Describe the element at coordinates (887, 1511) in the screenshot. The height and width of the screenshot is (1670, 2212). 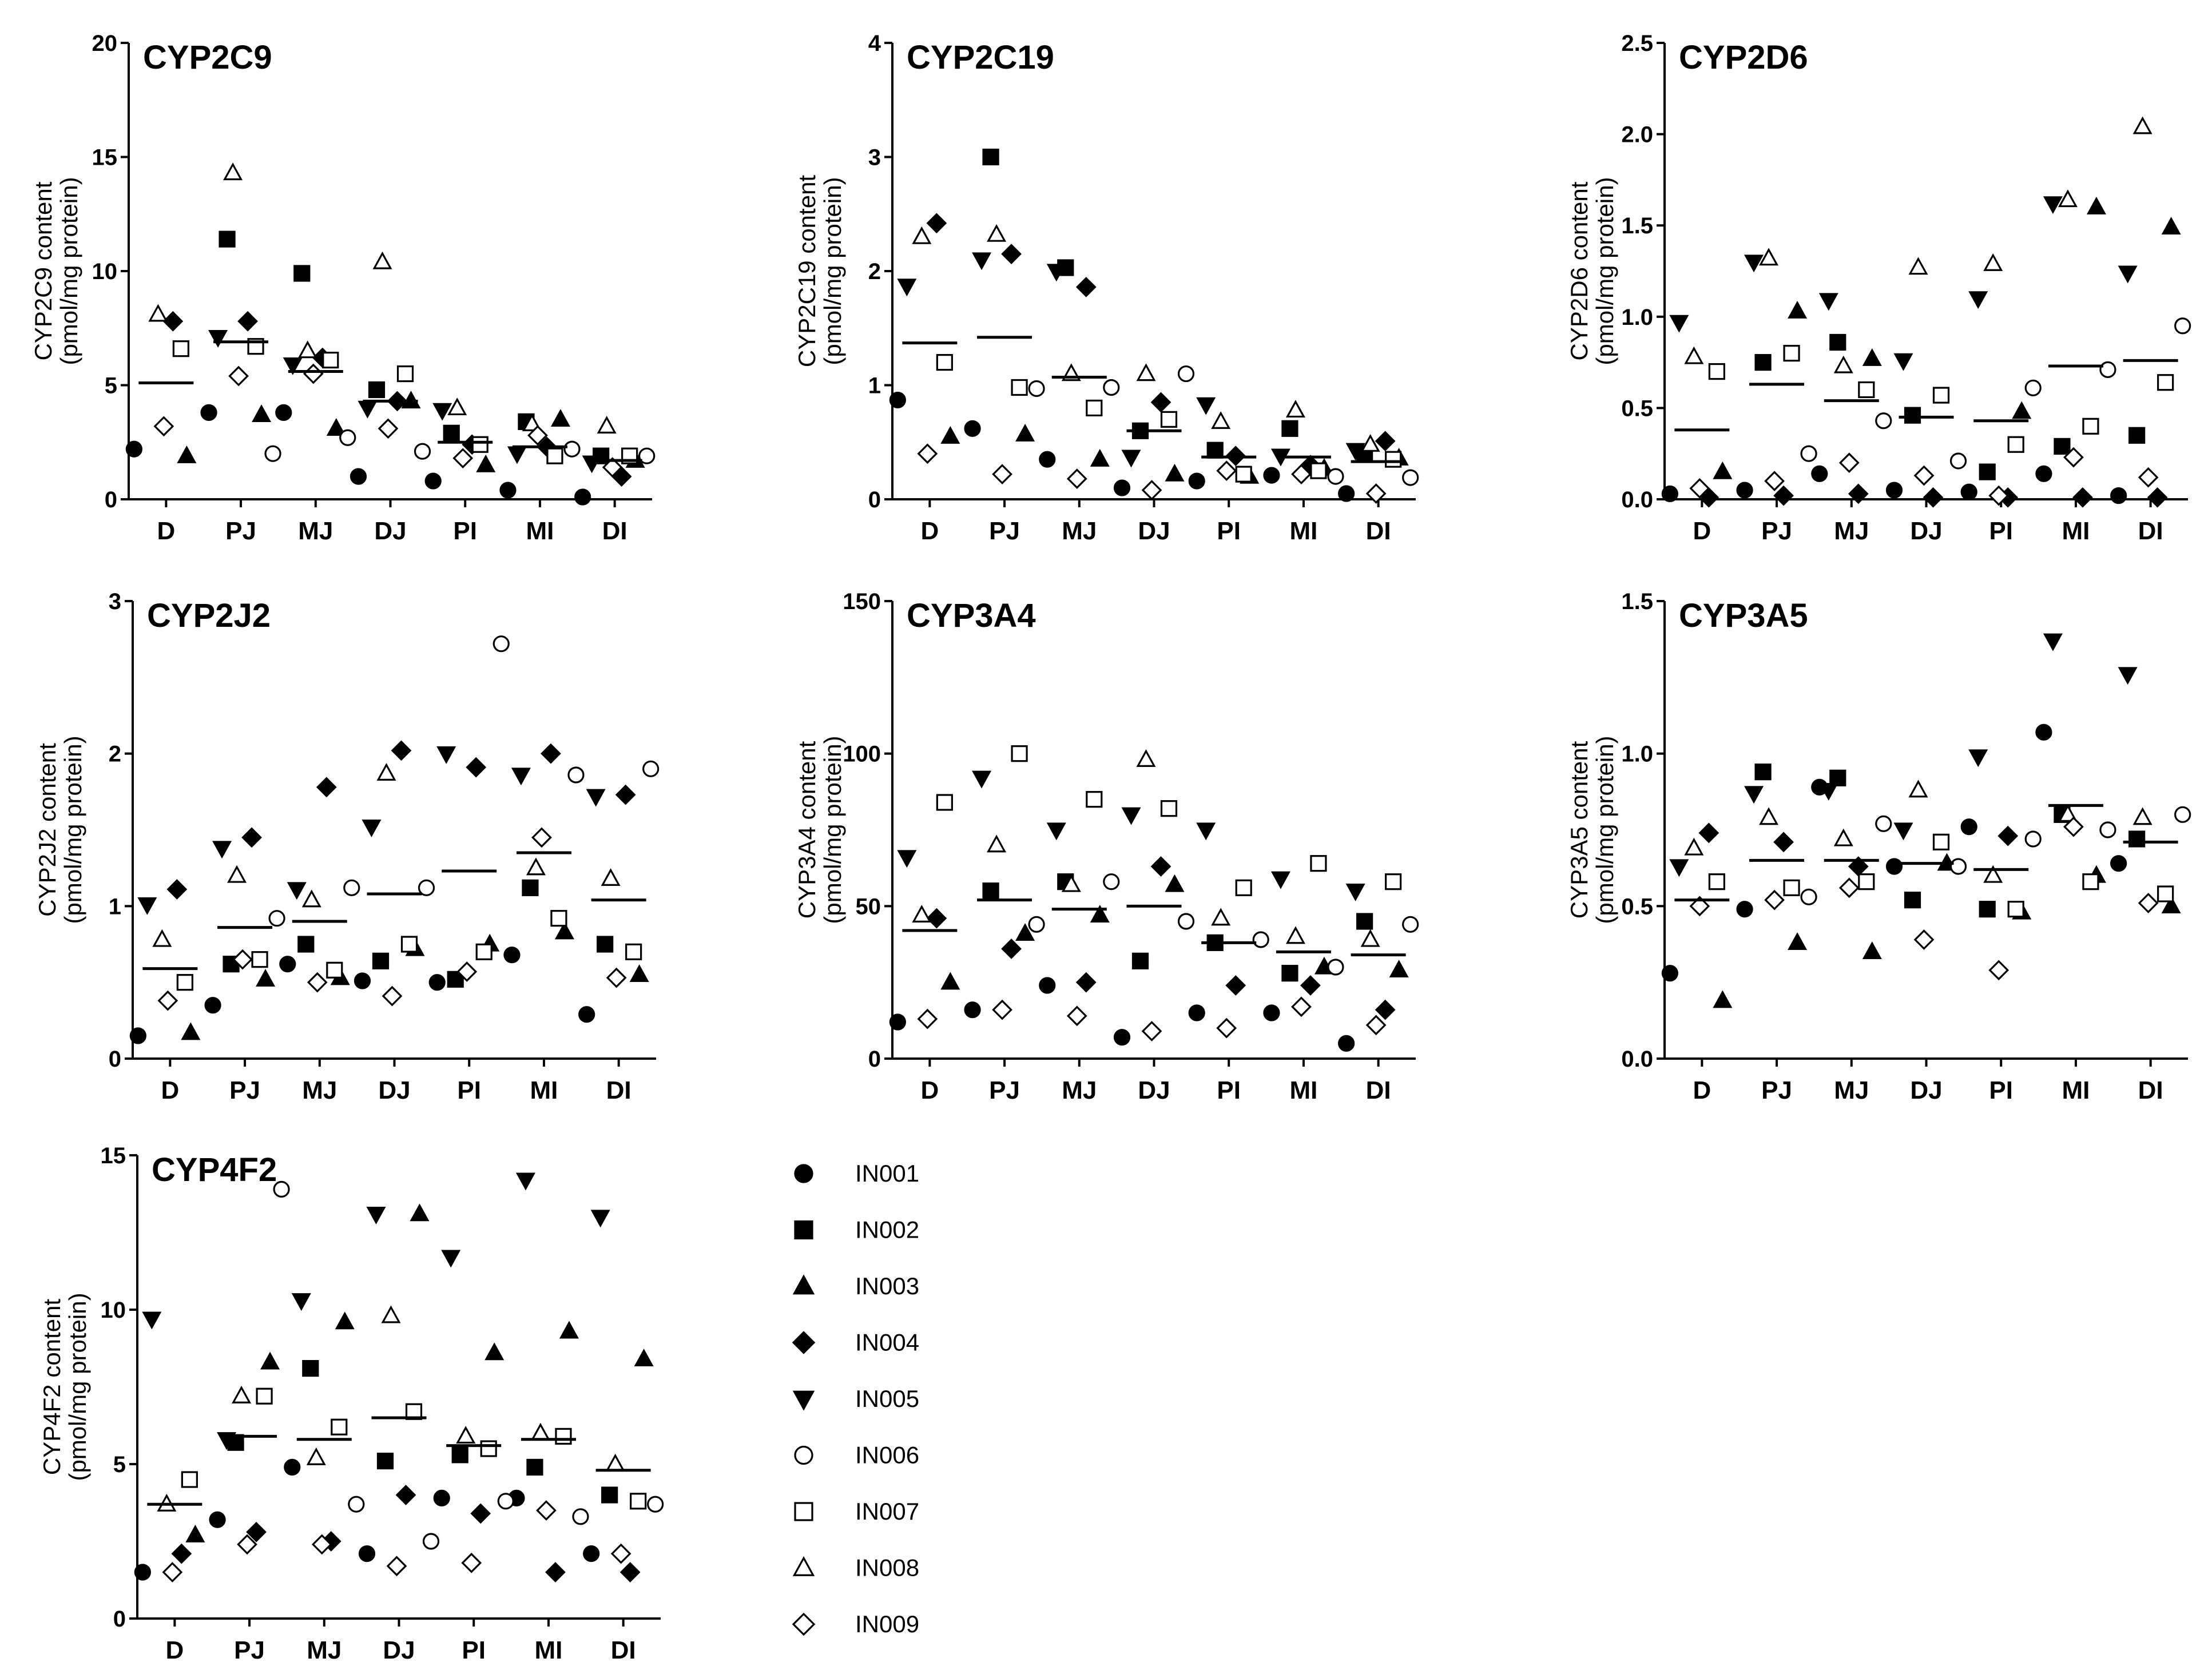
I see `legend-label: IN007` at that location.